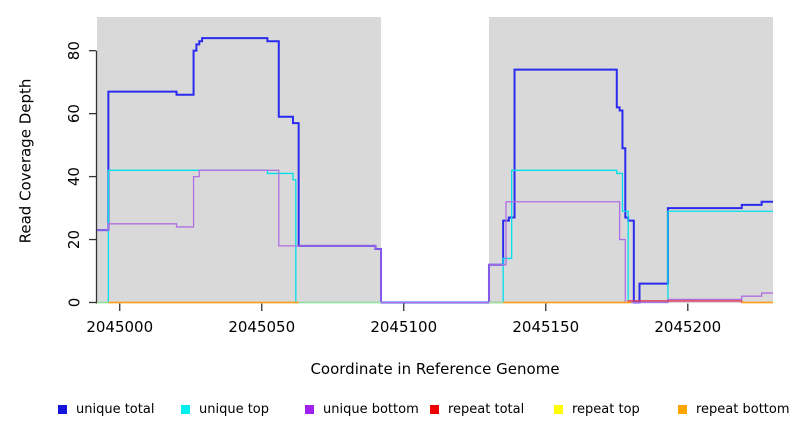 The width and height of the screenshot is (792, 432). Describe the element at coordinates (435, 369) in the screenshot. I see `x-axis-title-text: Coordinate in Reference Genome` at that location.